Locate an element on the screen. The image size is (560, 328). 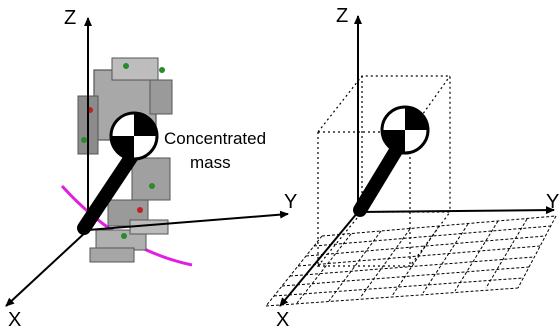
concentrated-mass-icon is located at coordinates (134, 136).